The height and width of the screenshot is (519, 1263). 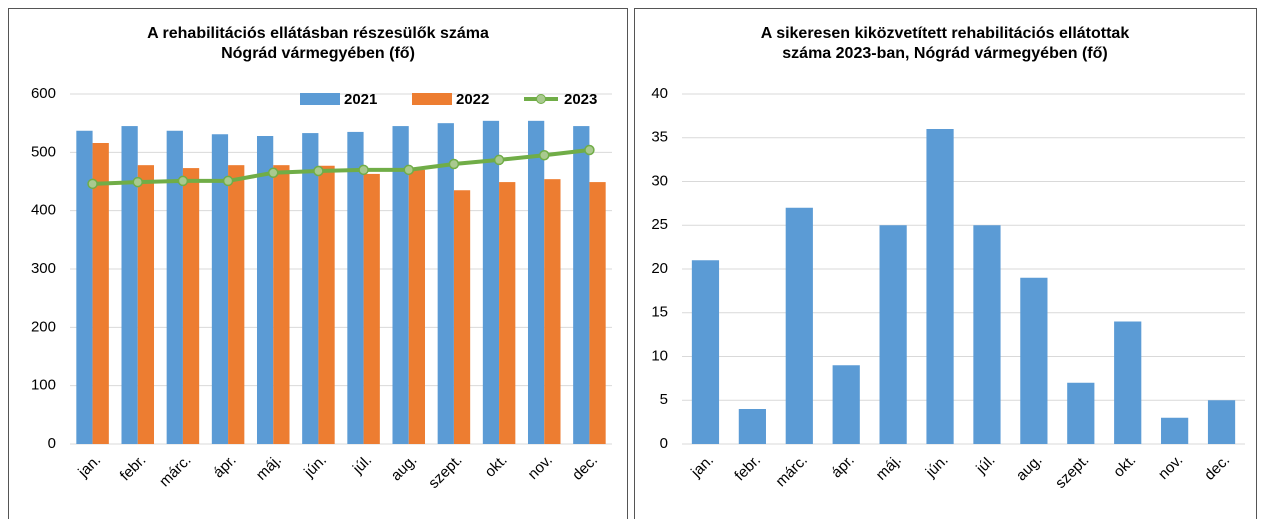 I want to click on y-tick-label: 500, so click(x=43, y=151).